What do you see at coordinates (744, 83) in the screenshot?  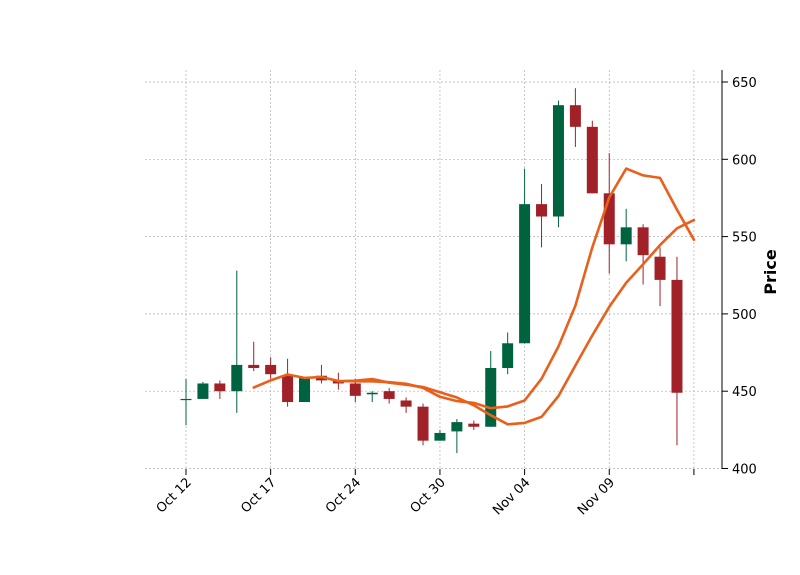 I see `y-tick-label: 650` at bounding box center [744, 83].